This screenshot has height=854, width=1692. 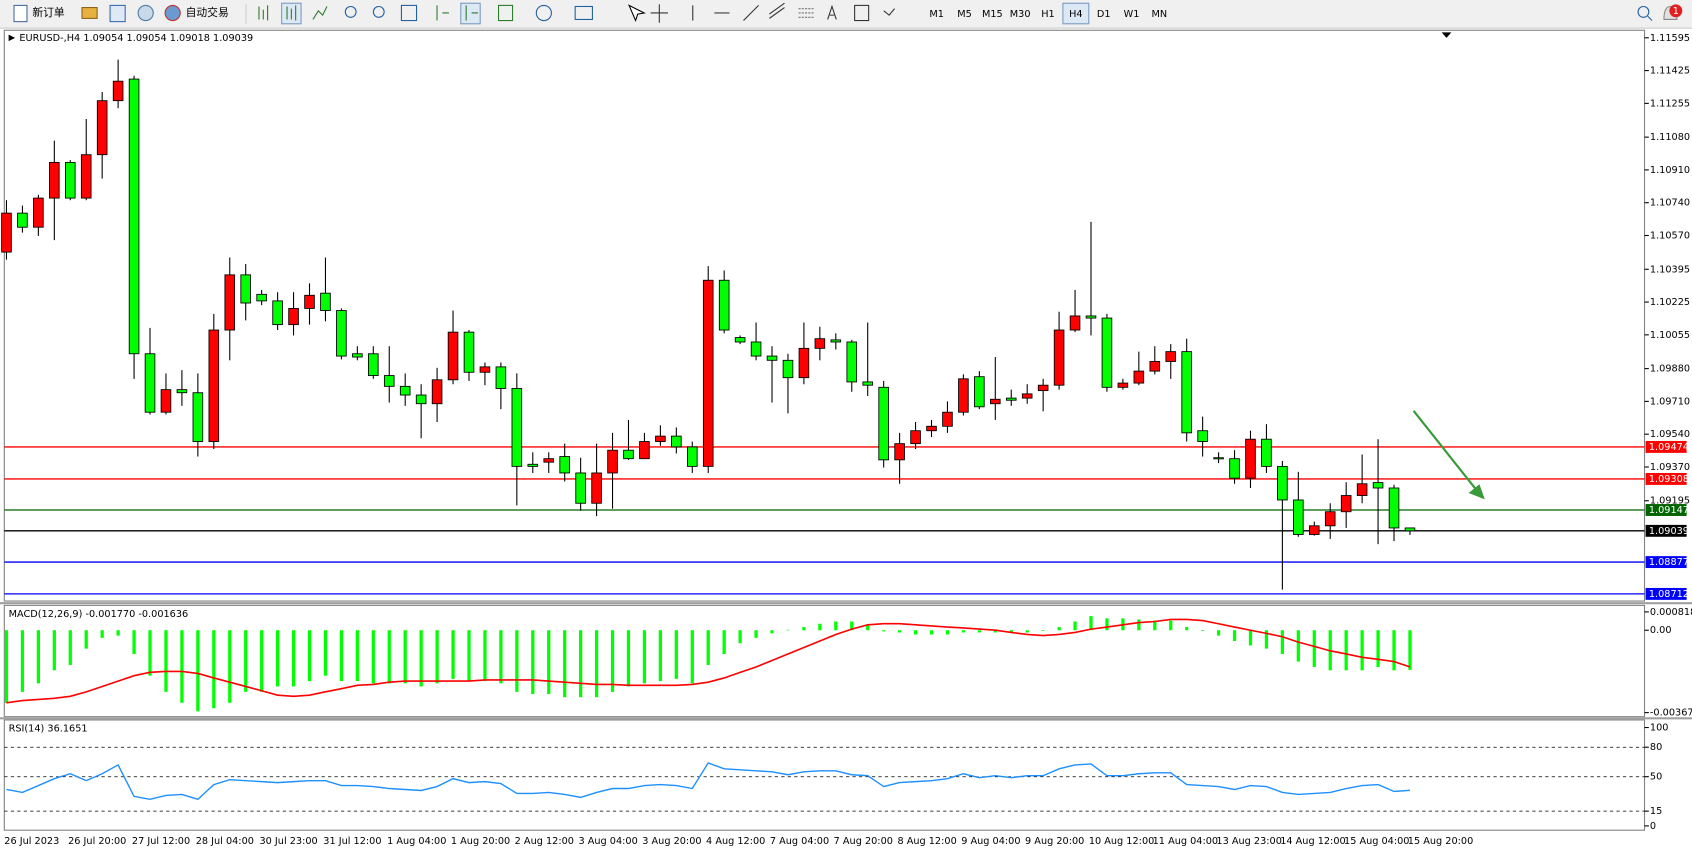 I want to click on timeframe-button: M1, so click(x=936, y=14).